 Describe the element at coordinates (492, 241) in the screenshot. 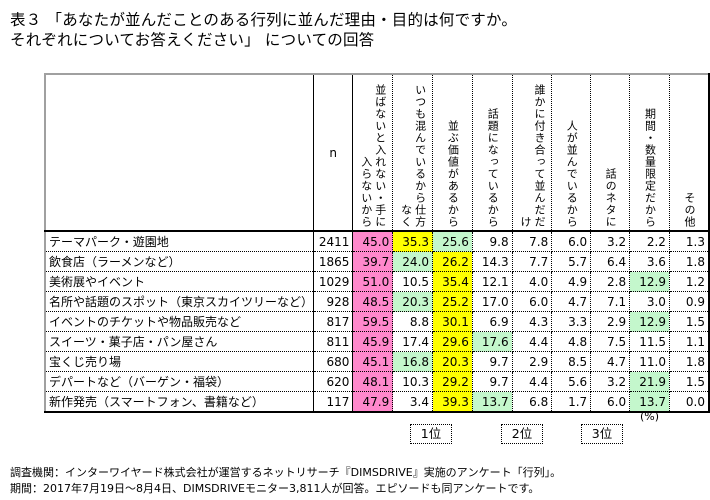

I see `value-cell: 9.8` at that location.